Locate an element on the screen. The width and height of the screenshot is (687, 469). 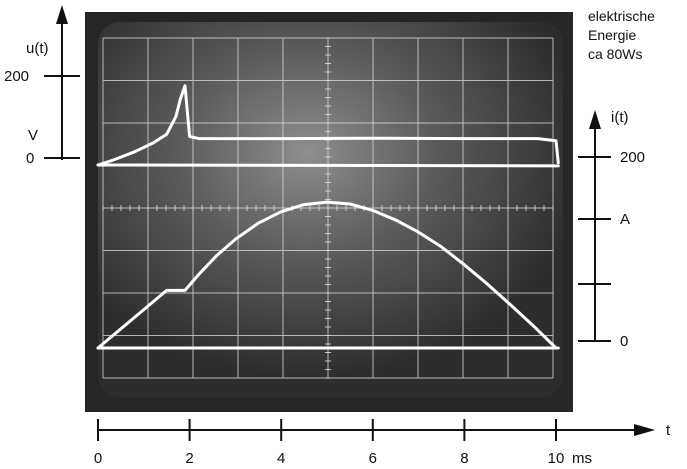
time-tick-label: 6 is located at coordinates (373, 458).